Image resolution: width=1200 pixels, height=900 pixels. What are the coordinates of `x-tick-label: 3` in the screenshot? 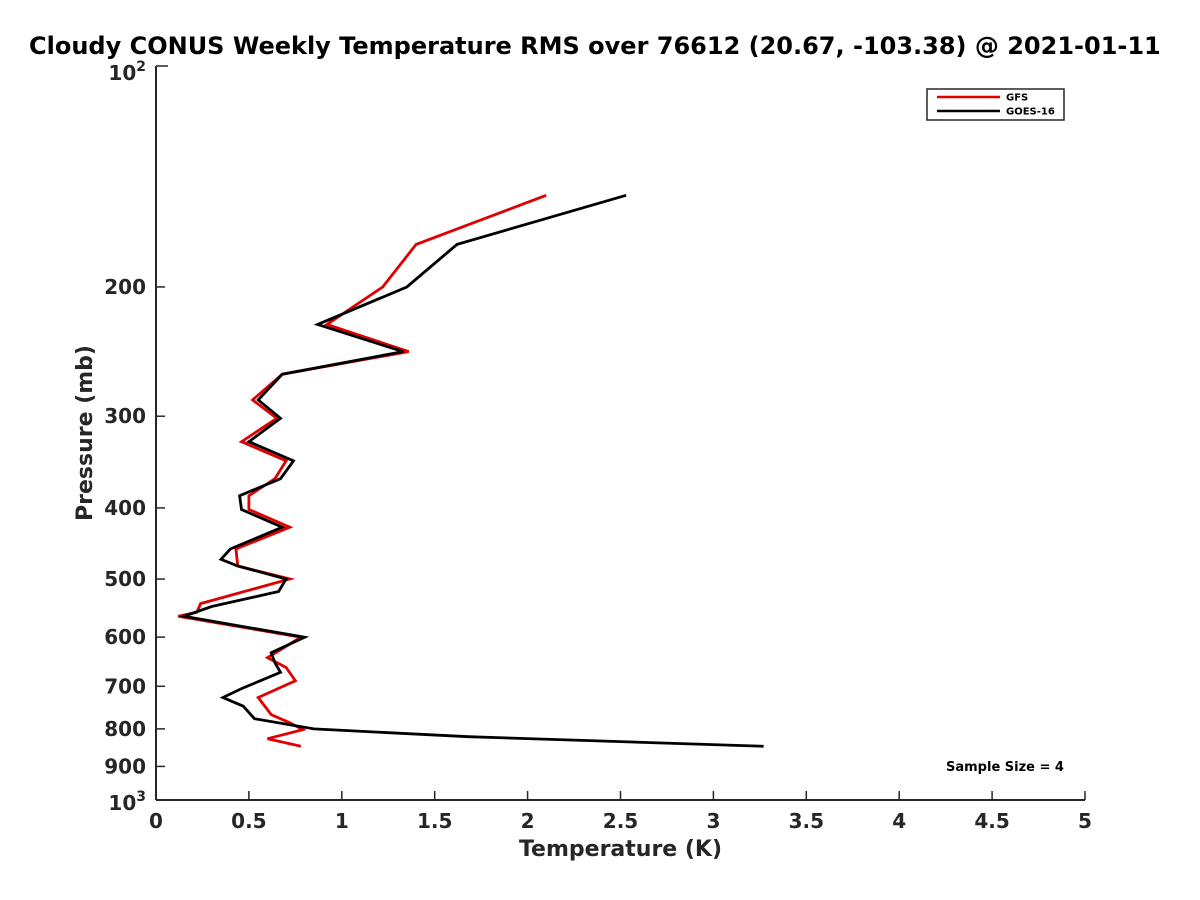 It's located at (713, 821).